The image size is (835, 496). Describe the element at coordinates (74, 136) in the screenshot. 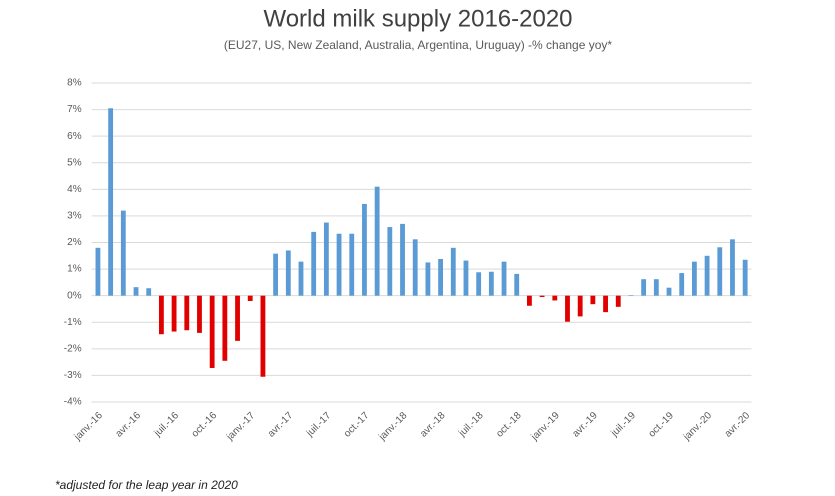

I see `y-tick-label: 6%` at that location.